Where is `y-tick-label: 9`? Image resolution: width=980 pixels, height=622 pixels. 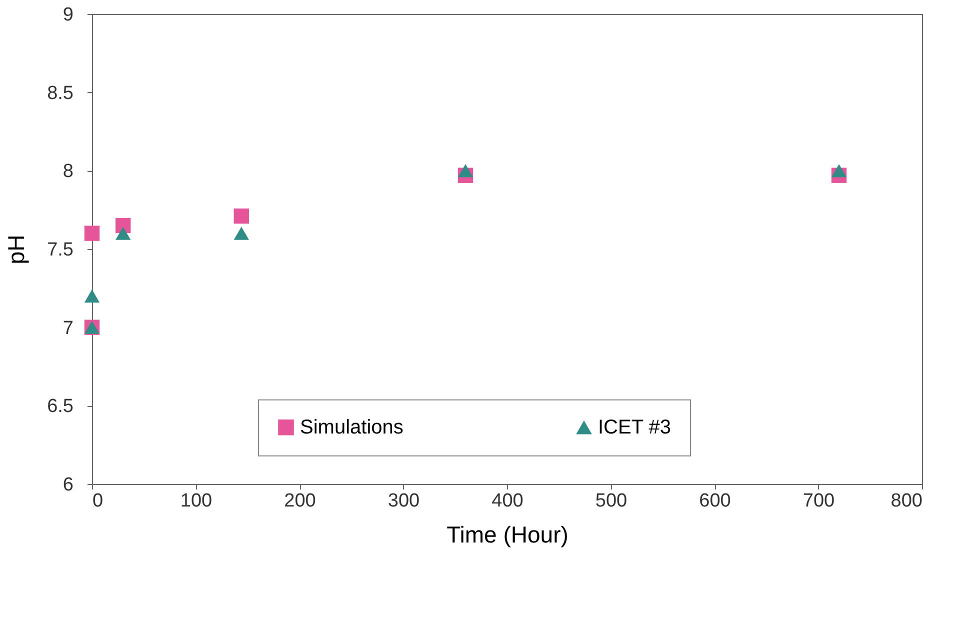
y-tick-label: 9 is located at coordinates (68, 15).